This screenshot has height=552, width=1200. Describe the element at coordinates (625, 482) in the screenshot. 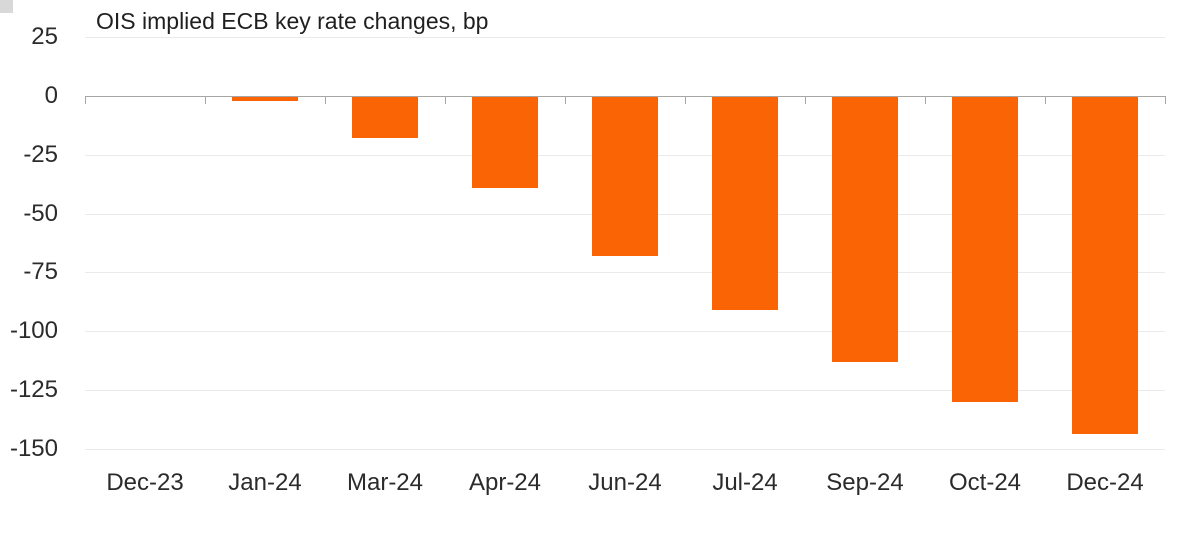

I see `x-axis-label: Jun-24` at that location.